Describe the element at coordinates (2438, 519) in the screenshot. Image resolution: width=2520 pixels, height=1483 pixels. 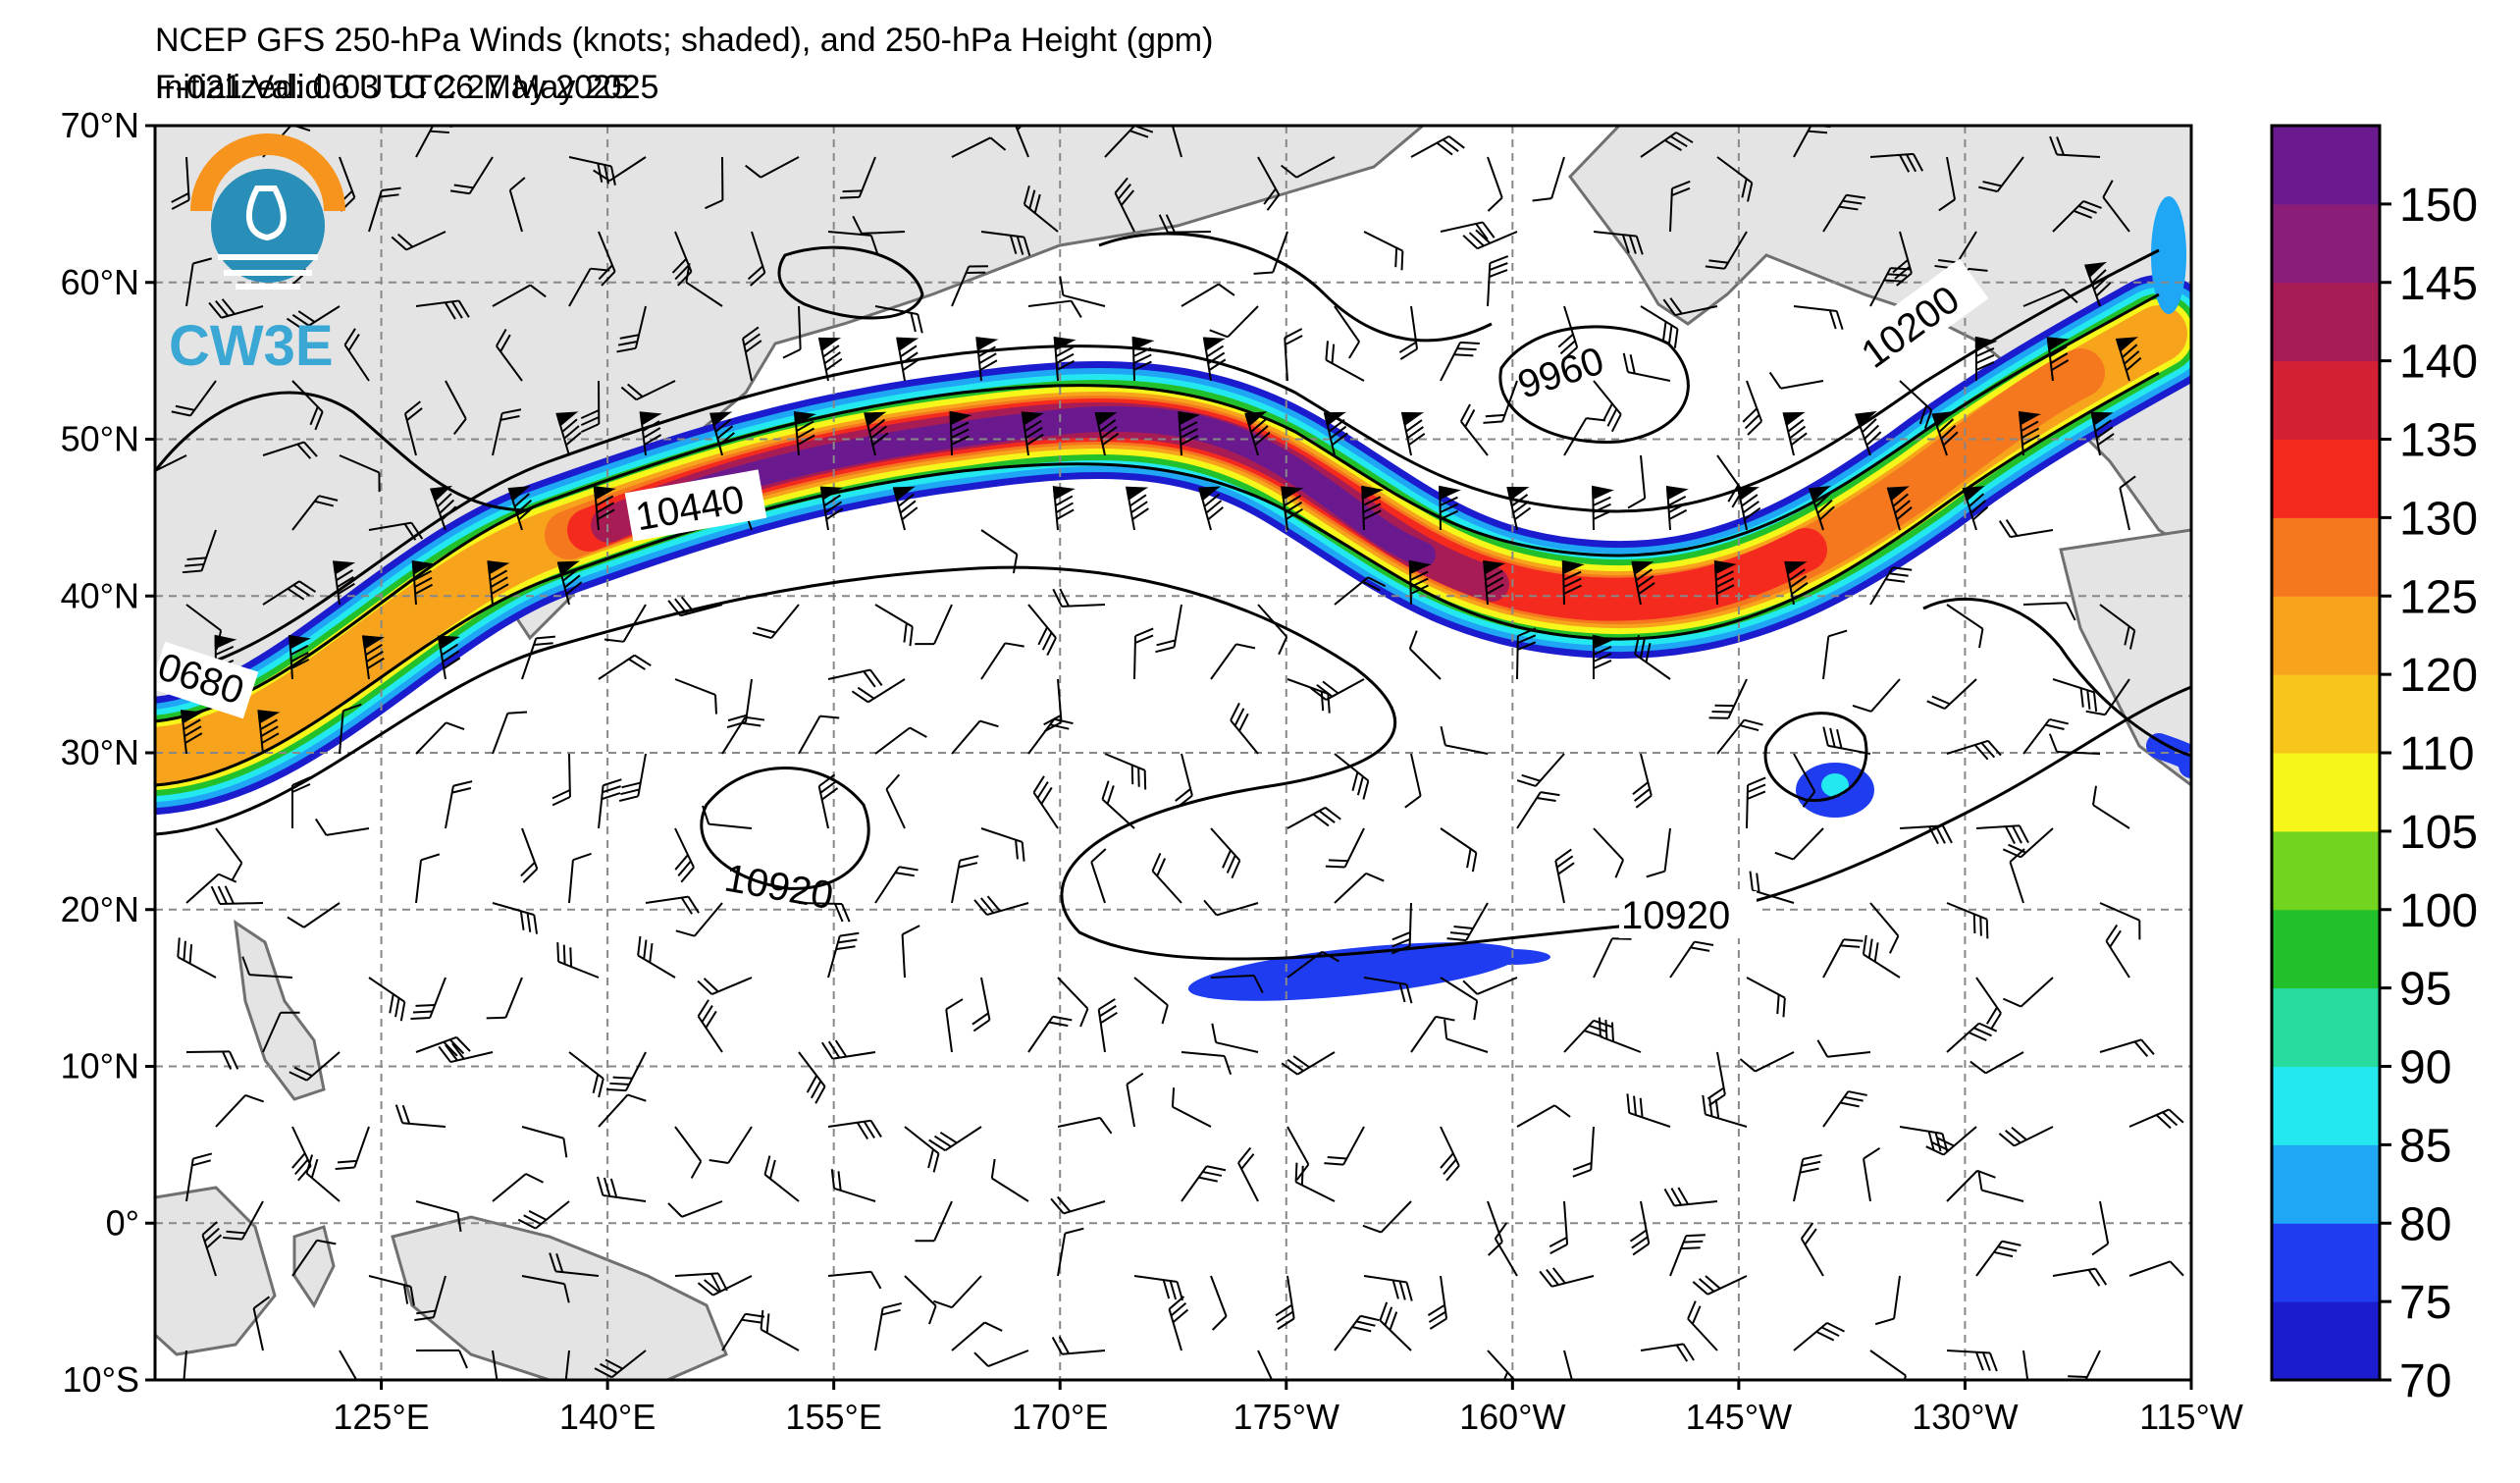
I see `colorbar-label: 130` at that location.